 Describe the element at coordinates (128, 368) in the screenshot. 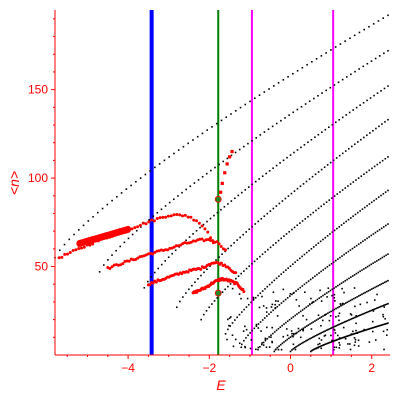

I see `x-tick-label-0: −4` at that location.